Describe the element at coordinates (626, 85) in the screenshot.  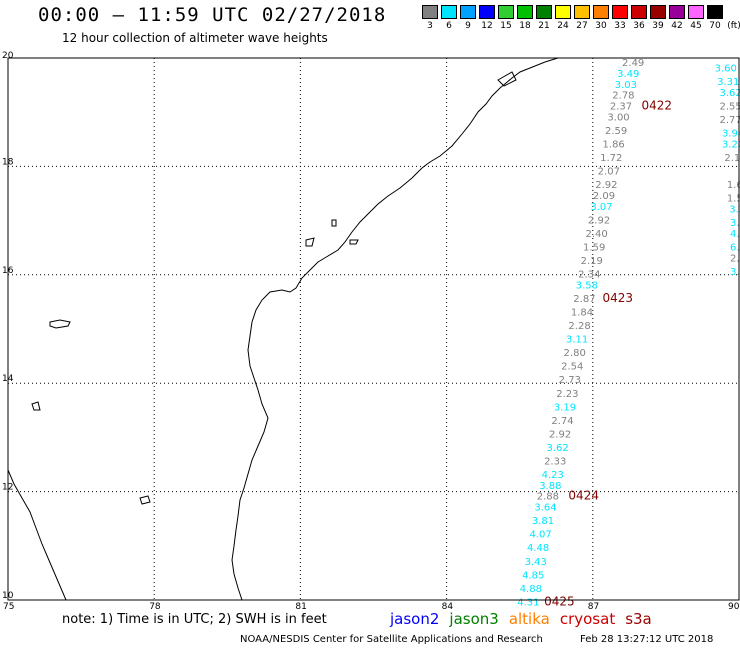
I see `swh-value: 3.03` at that location.